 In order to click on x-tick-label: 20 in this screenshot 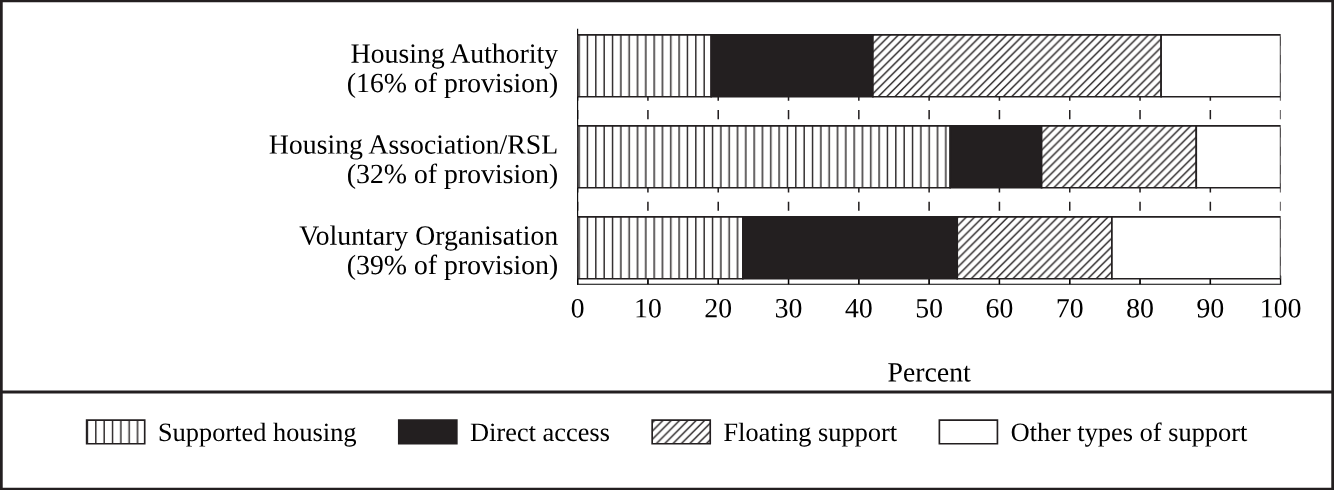, I will do `click(718, 308)`.